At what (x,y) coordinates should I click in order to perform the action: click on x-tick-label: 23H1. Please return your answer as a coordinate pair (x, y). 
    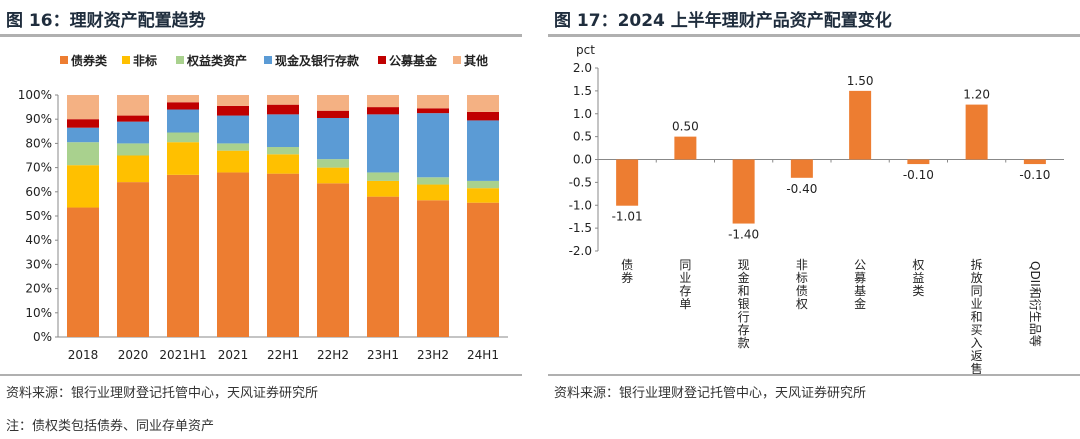
    Looking at the image, I should click on (383, 355).